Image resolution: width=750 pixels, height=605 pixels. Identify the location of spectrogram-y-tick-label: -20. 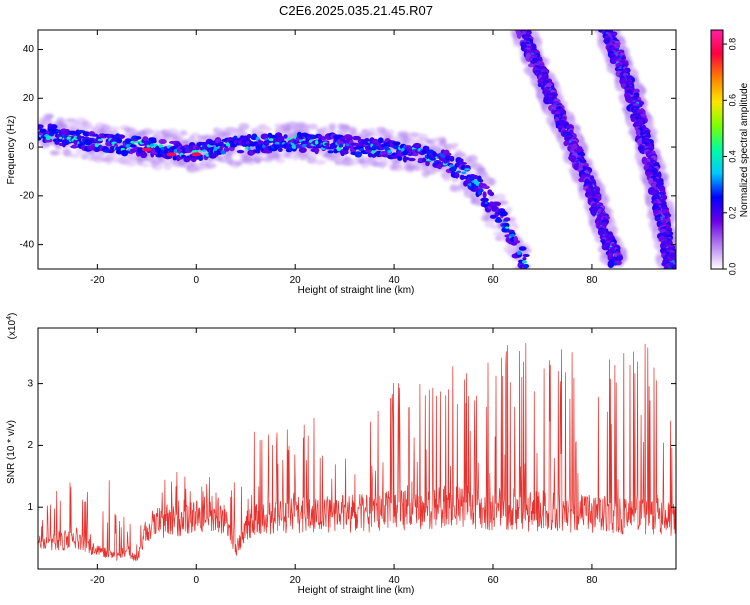
(27, 195).